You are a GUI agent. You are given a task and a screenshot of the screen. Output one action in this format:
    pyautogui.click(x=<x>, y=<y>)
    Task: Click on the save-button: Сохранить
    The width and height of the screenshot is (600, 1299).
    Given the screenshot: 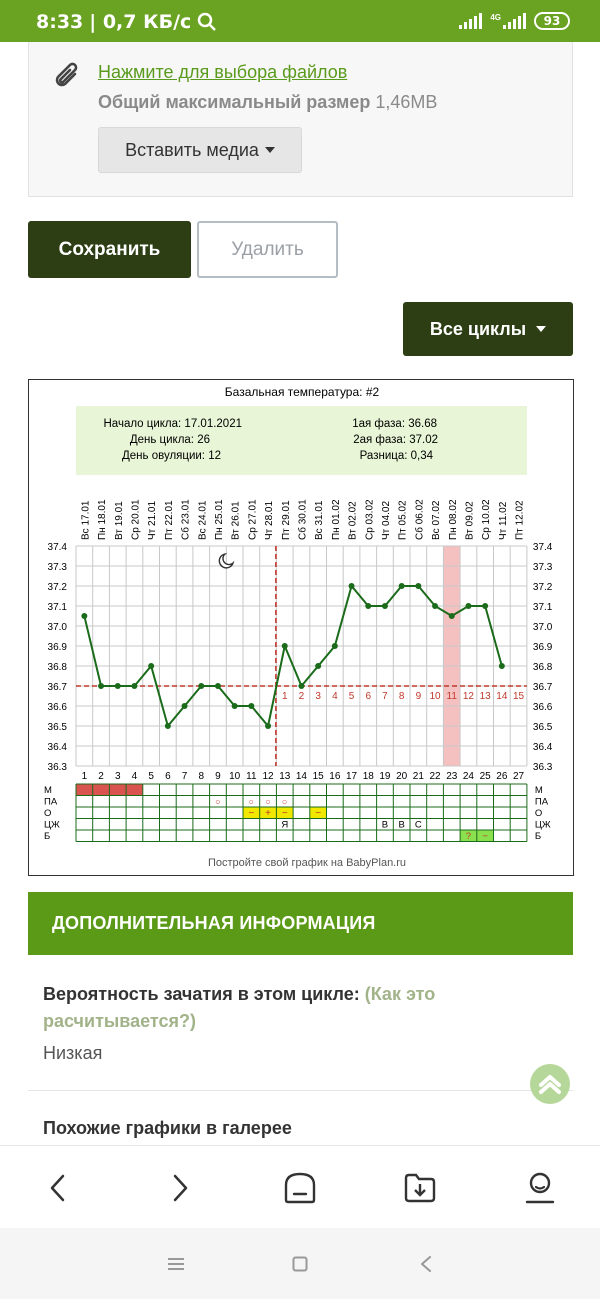 What is the action you would take?
    pyautogui.click(x=109, y=249)
    